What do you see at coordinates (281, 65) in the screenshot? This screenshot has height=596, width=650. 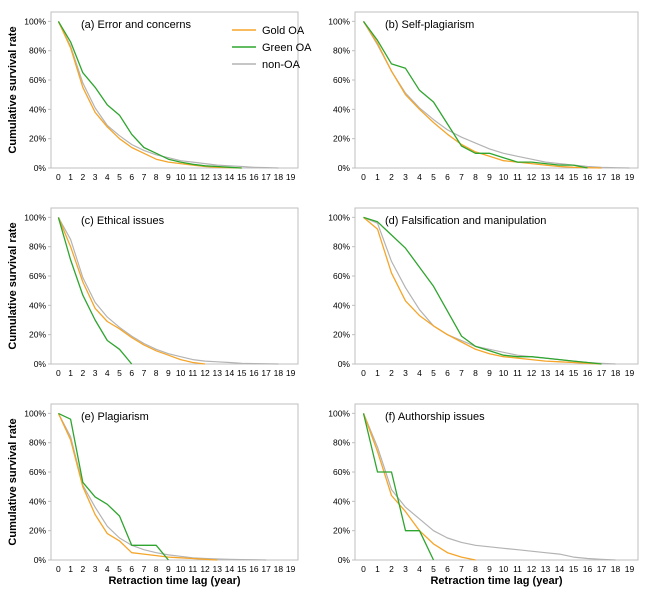 I see `legend-label: non-OA` at bounding box center [281, 65].